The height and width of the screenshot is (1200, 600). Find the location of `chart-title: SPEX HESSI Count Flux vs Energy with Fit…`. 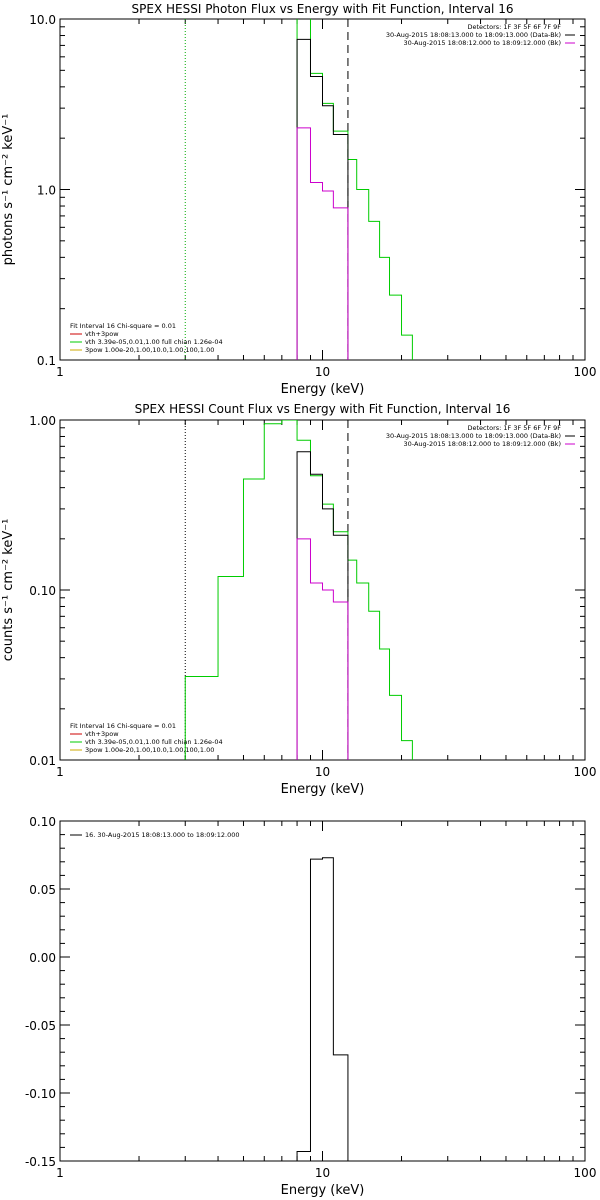

chart-title: SPEX HESSI Count Flux vs Energy with Fit… is located at coordinates (323, 409).